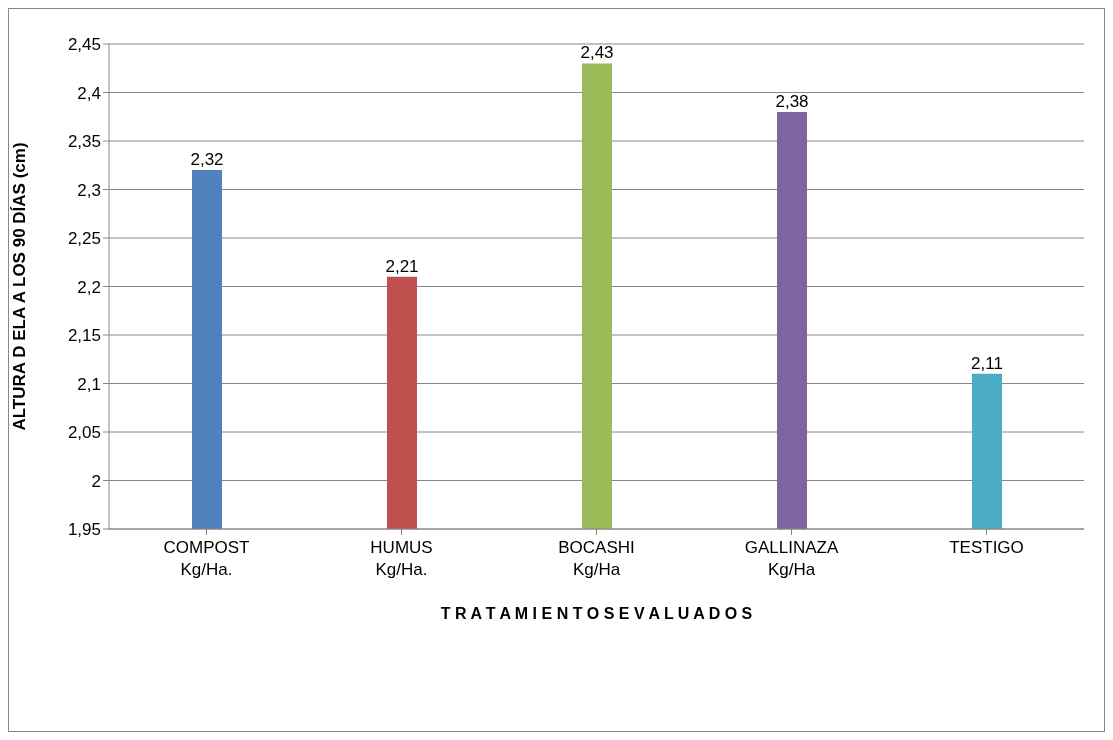  What do you see at coordinates (96, 481) in the screenshot?
I see `y-tick-label: 2` at bounding box center [96, 481].